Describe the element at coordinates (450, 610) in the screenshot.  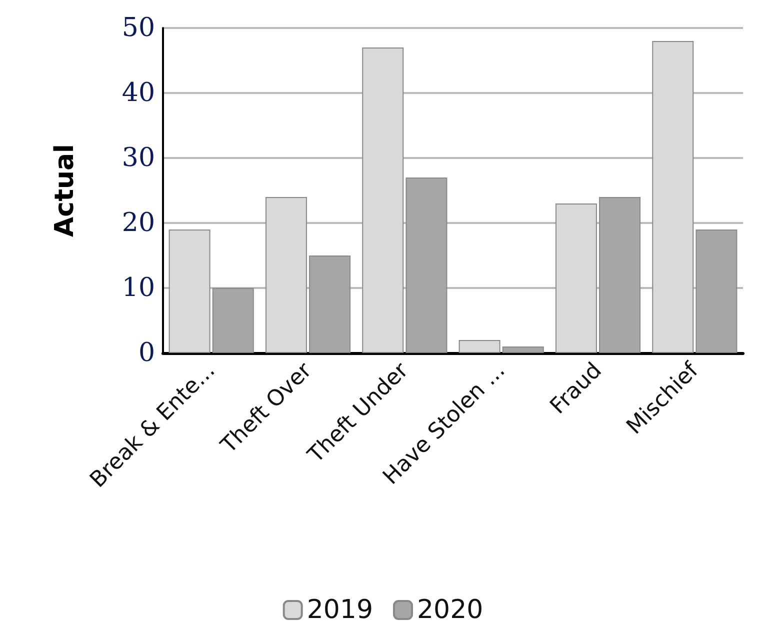
I see `legend-label: 2020` at that location.